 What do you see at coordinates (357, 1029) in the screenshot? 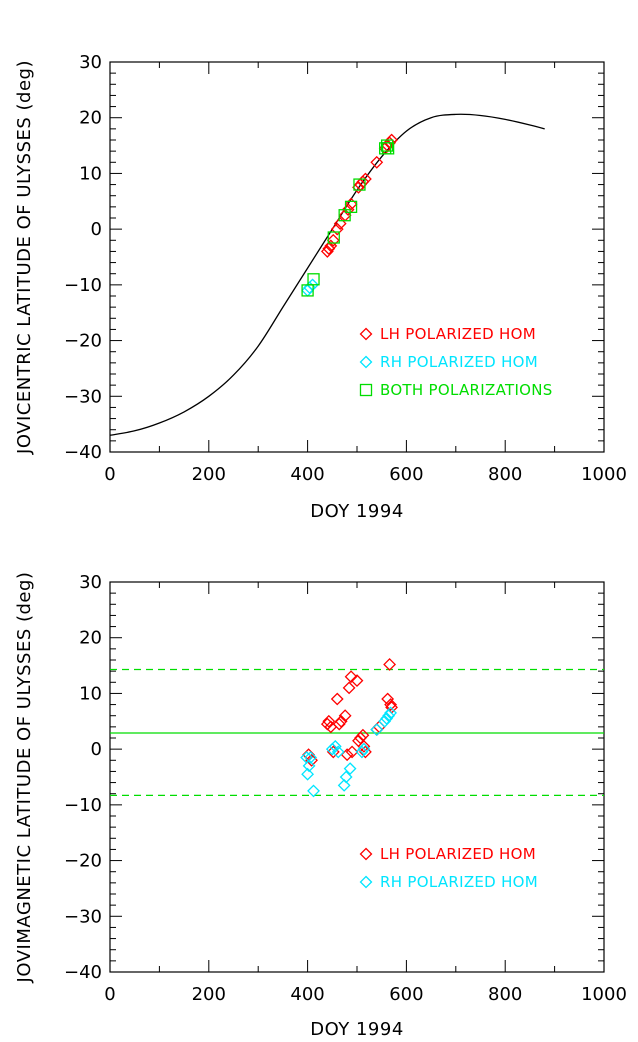
I see `bottom-x-axis-title: DOY 1994` at bounding box center [357, 1029].